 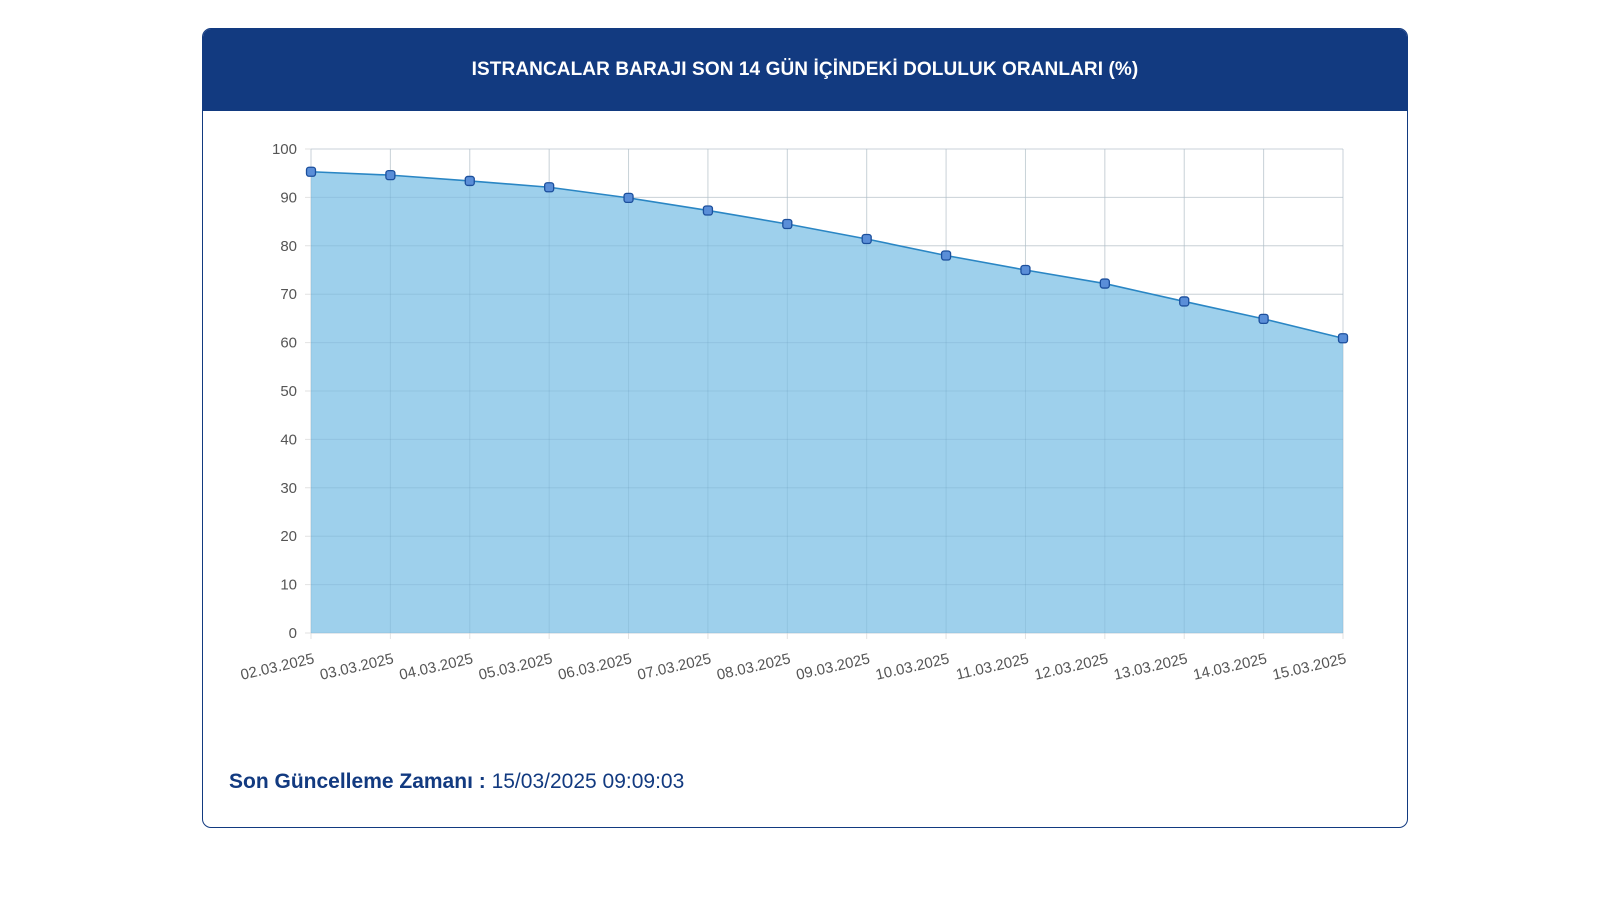 What do you see at coordinates (1230, 666) in the screenshot?
I see `x-tick-label: 14.03.2025` at bounding box center [1230, 666].